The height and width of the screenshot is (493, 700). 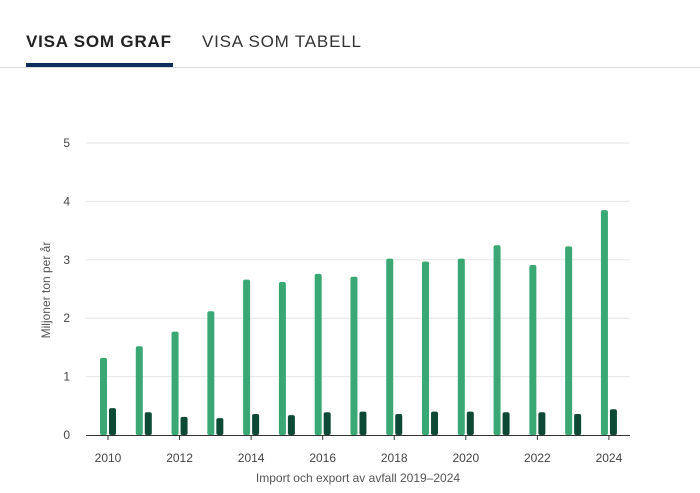 What do you see at coordinates (350, 67) in the screenshot?
I see `tabs-divider` at bounding box center [350, 67].